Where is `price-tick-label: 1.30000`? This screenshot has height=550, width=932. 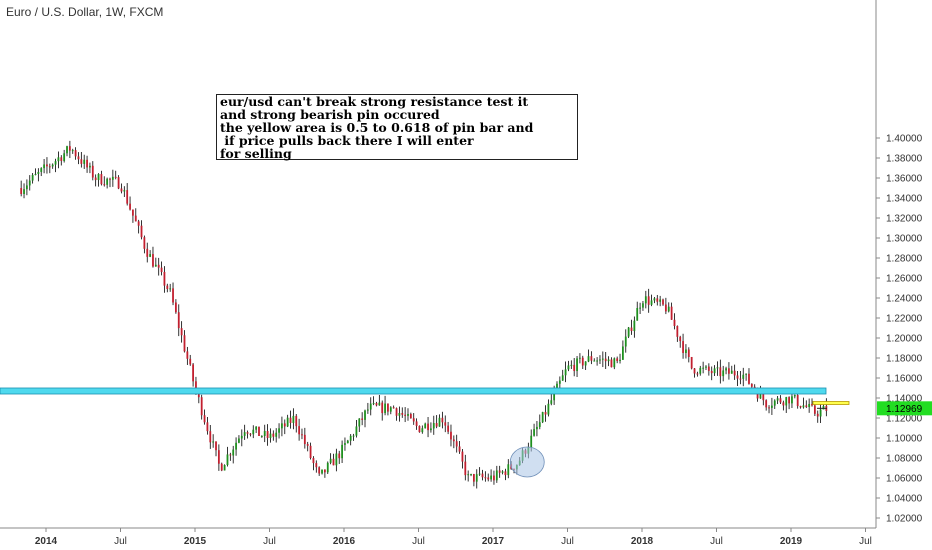 price-tick-label: 1.30000 is located at coordinates (904, 239).